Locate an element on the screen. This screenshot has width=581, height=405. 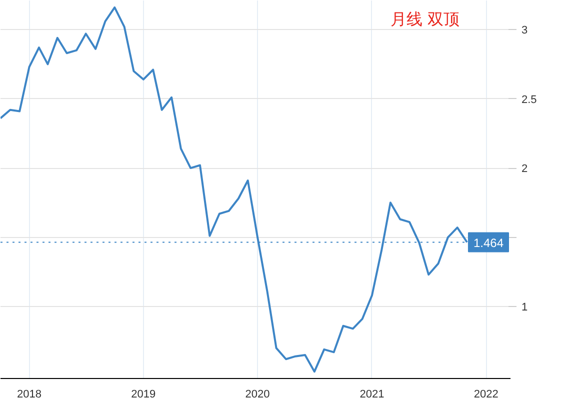
x-tick-label: 2021 is located at coordinates (372, 394).